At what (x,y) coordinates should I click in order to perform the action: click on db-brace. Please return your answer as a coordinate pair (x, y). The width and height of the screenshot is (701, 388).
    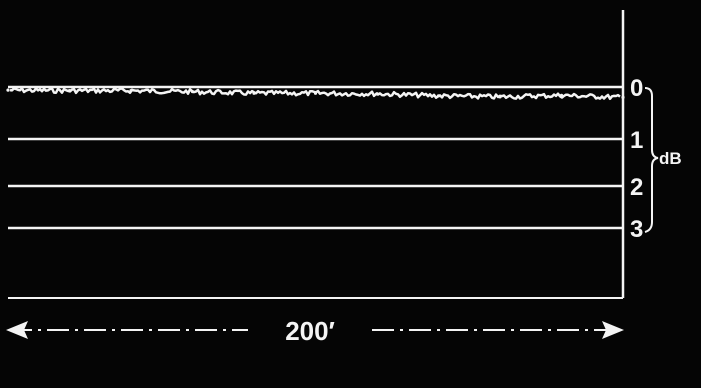
    Looking at the image, I should click on (651, 160).